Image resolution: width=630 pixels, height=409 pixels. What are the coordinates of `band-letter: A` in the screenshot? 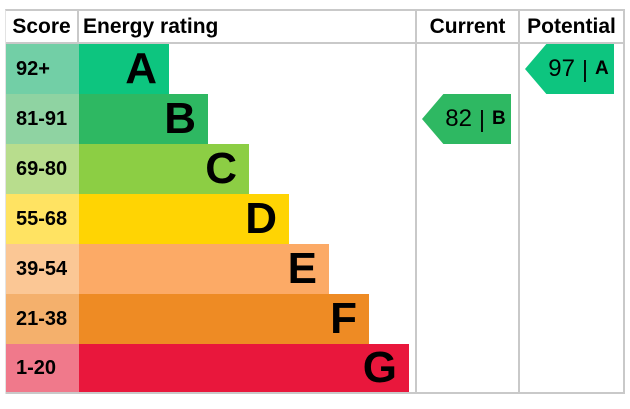 It's located at (141, 68).